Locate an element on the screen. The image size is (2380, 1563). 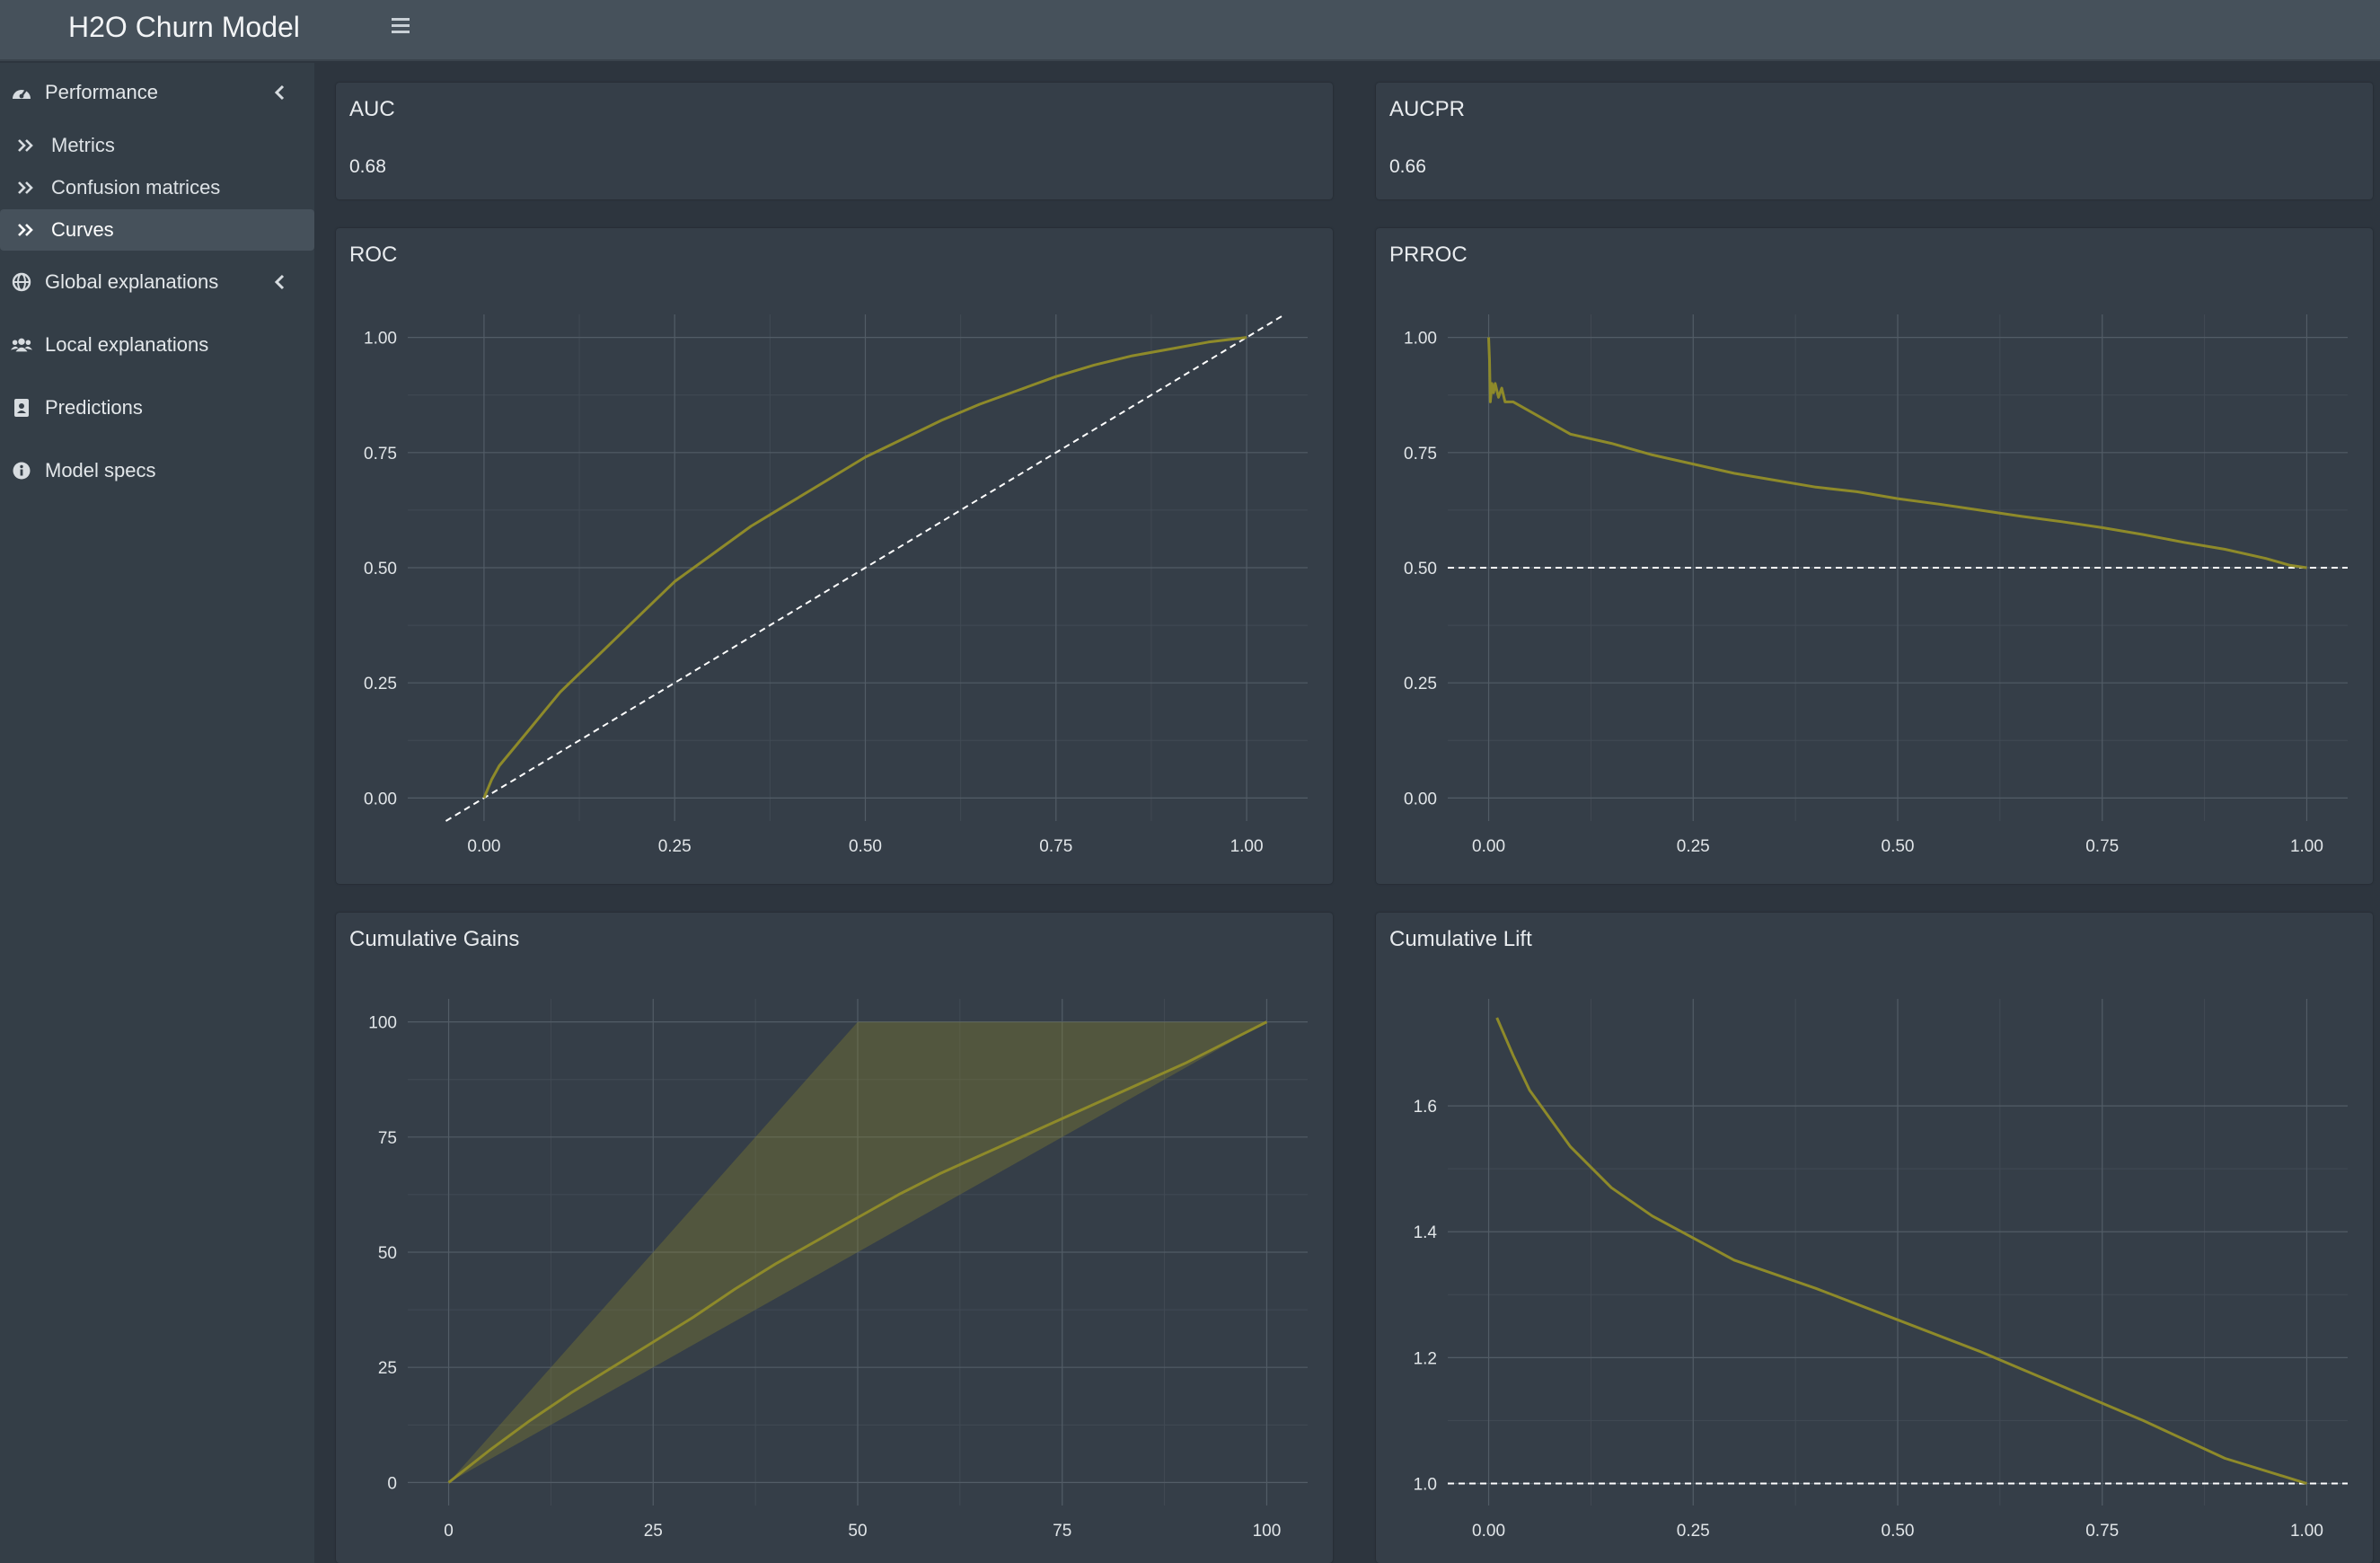
cumulative-lift-chart: 0.00 0.25 0.50 0.75 1.00 1.0 1.2 1.4 1.6 is located at coordinates (1881, 1270).